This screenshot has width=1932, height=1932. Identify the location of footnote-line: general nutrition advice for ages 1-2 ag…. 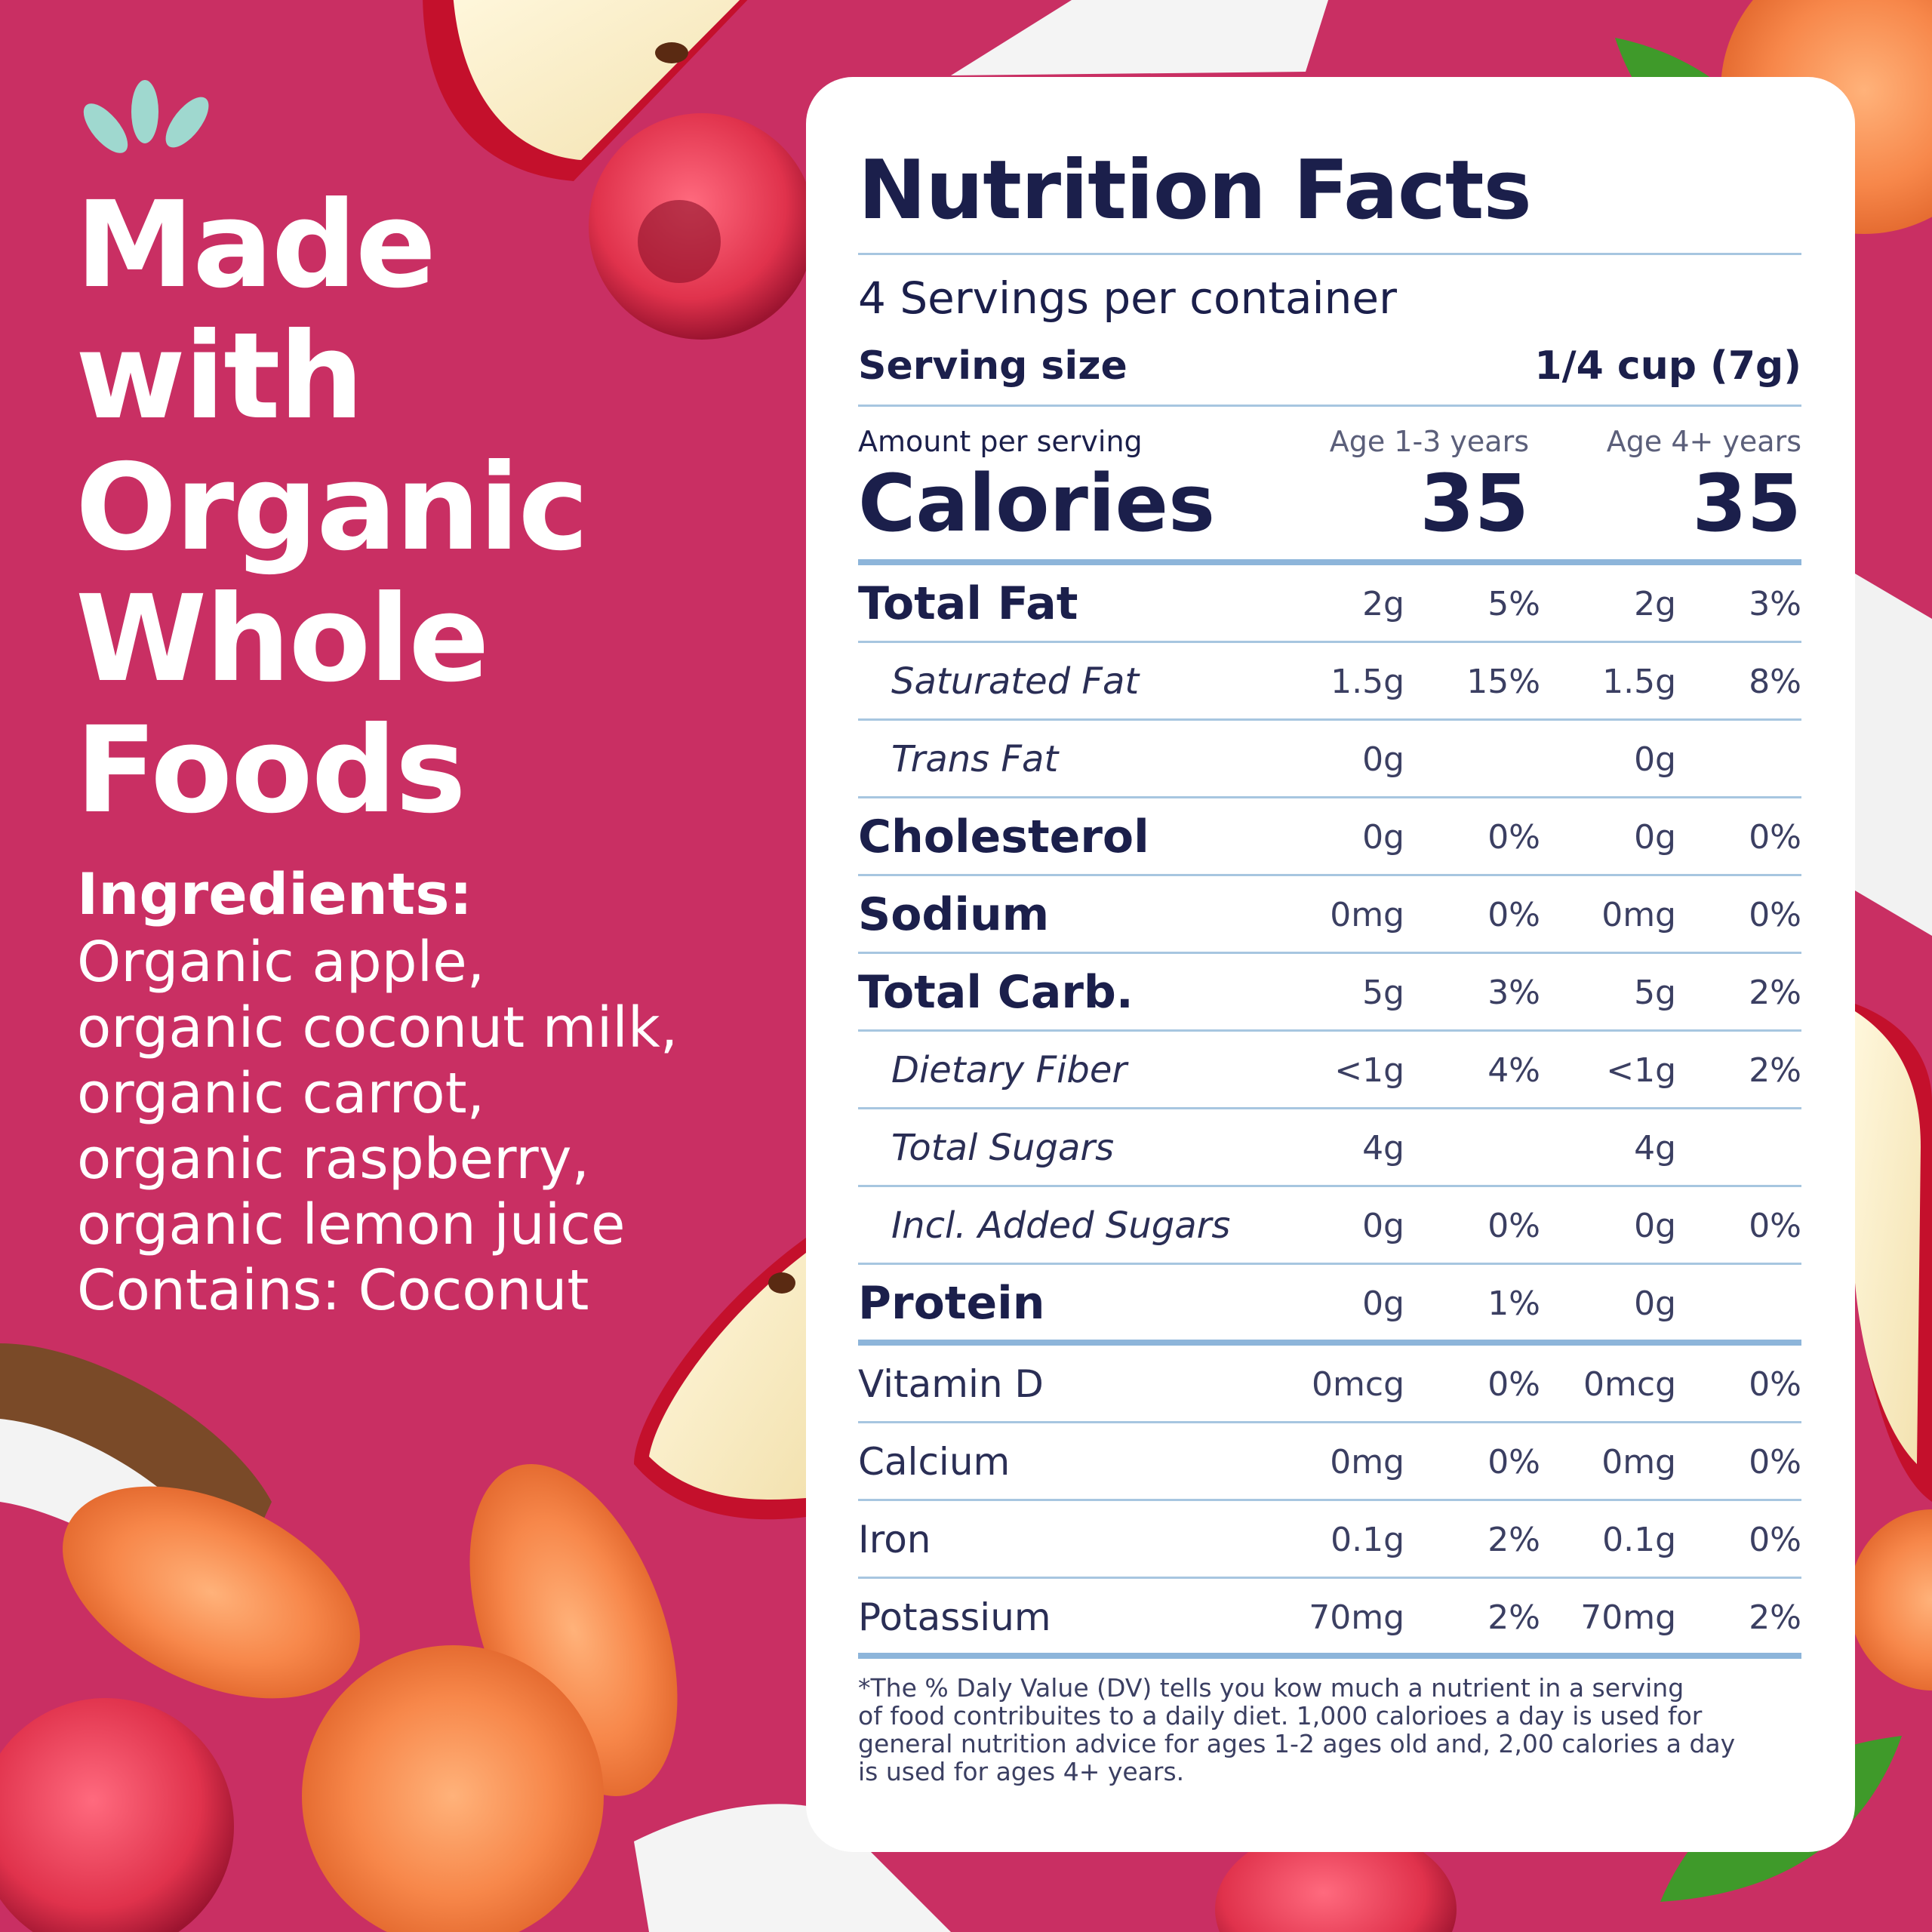
(1297, 1743).